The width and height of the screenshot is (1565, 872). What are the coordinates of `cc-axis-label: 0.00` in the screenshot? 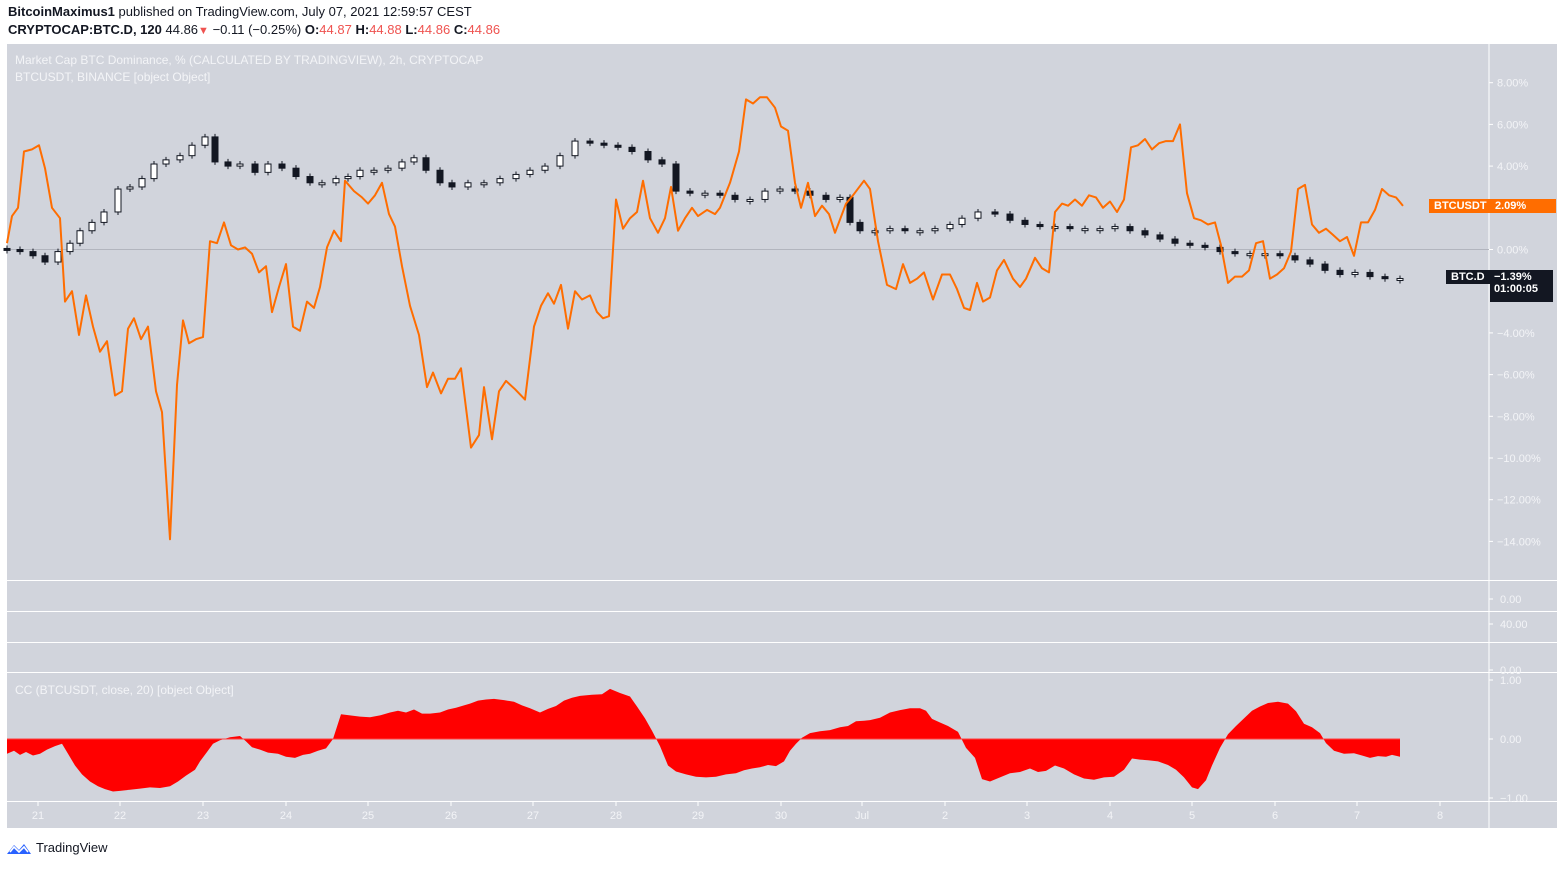 It's located at (1510, 740).